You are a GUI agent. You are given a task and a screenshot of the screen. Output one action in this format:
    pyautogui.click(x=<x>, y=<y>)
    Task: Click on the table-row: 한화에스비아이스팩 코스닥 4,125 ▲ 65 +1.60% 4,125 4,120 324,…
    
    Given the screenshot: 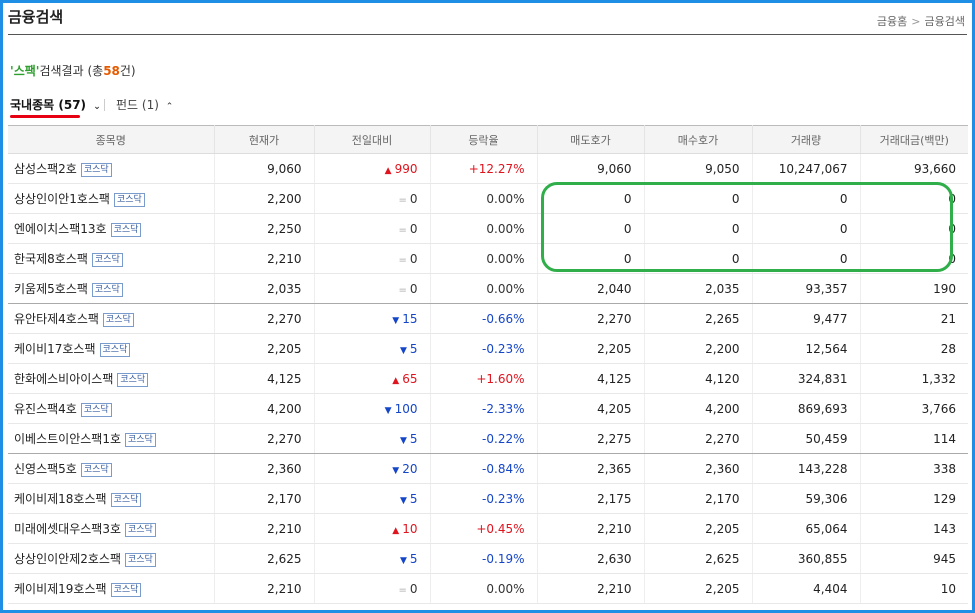 What is the action you would take?
    pyautogui.click(x=488, y=378)
    